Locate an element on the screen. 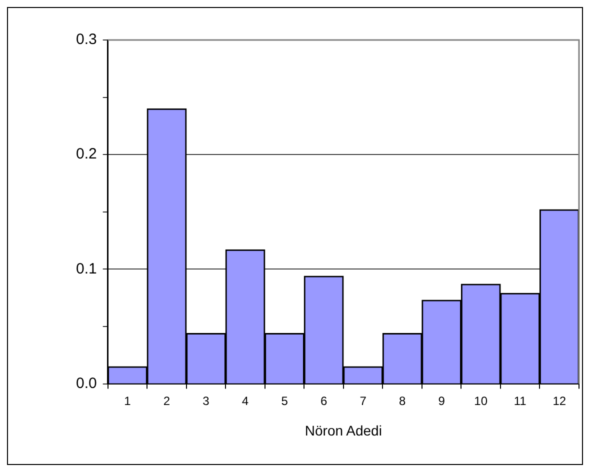  x-tick-label: 3 is located at coordinates (206, 401).